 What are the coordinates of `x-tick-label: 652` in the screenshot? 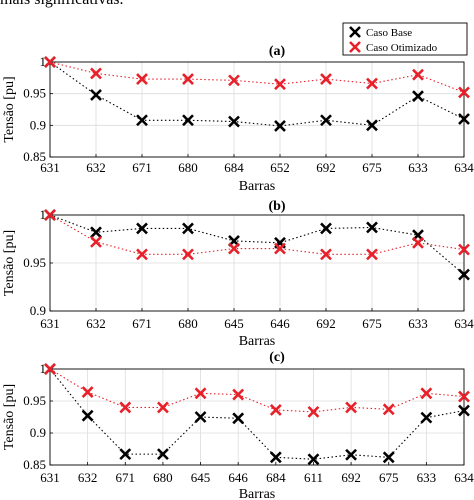 It's located at (280, 167).